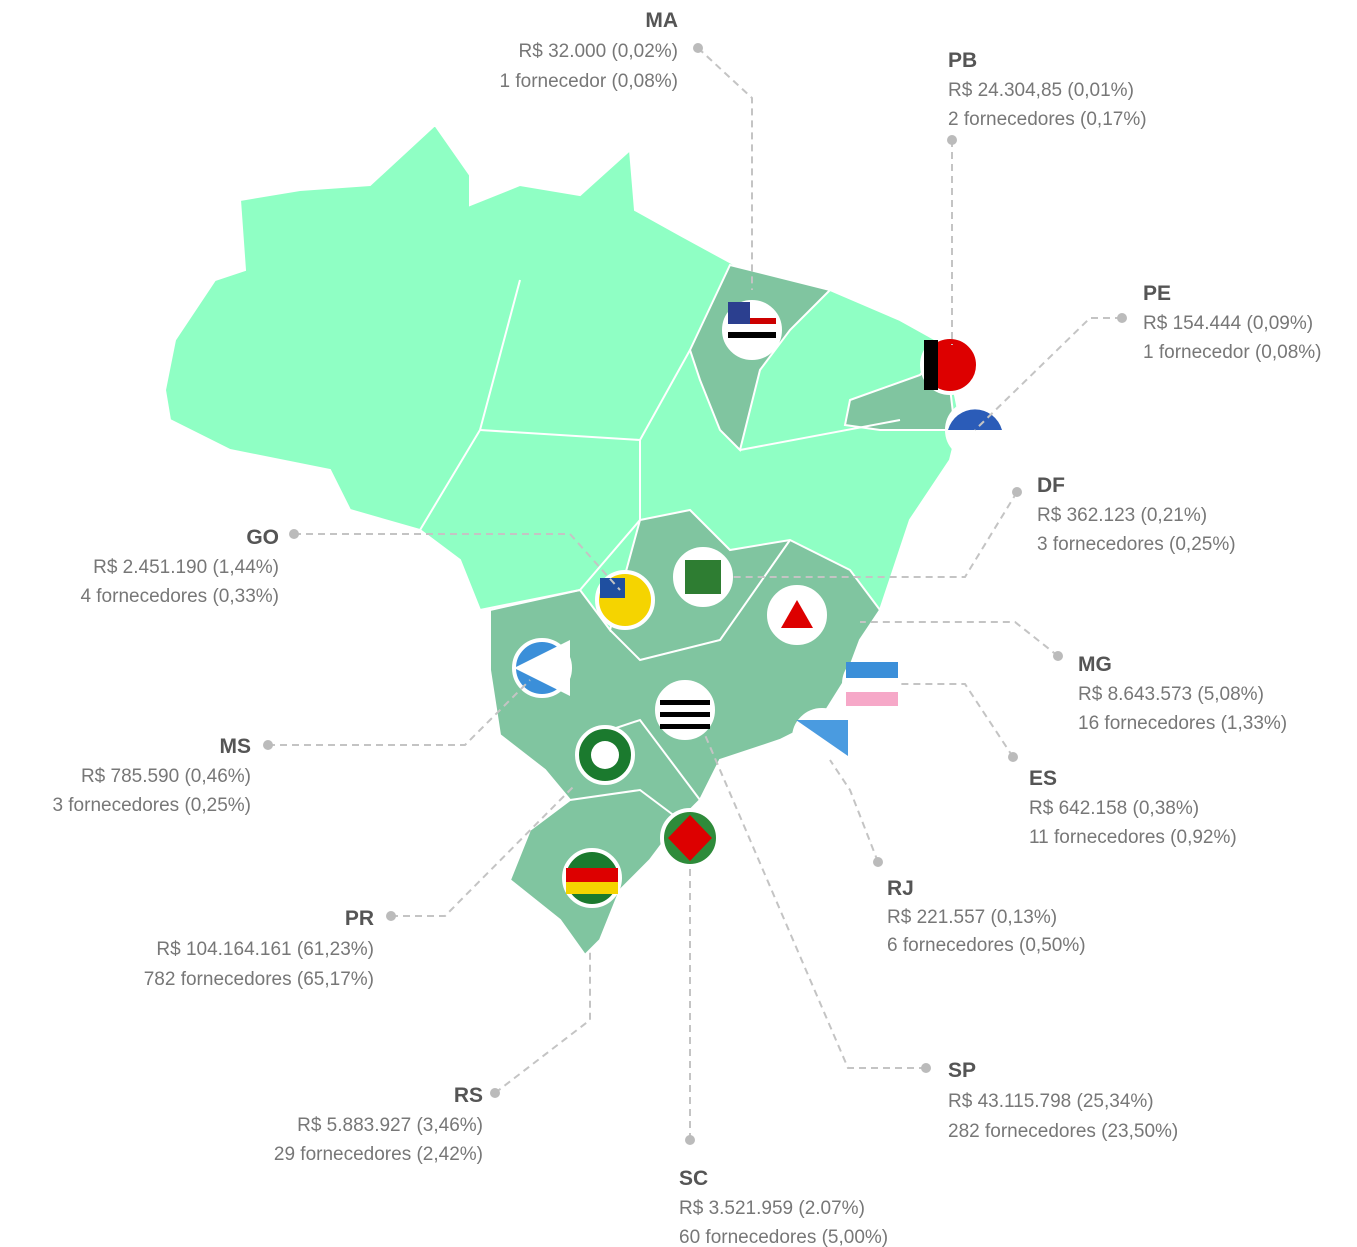  I want to click on state-code: PE, so click(1157, 293).